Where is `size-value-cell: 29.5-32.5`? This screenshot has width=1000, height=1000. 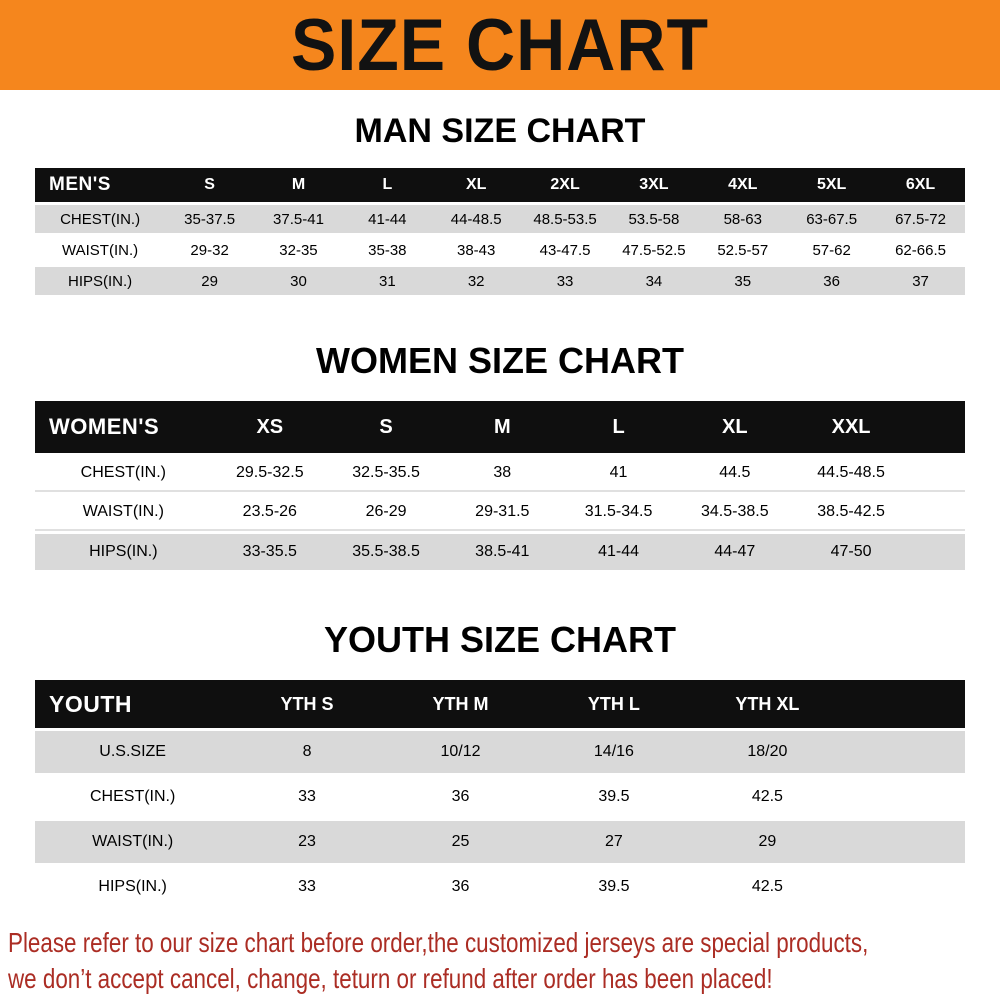 size-value-cell: 29.5-32.5 is located at coordinates (269, 474).